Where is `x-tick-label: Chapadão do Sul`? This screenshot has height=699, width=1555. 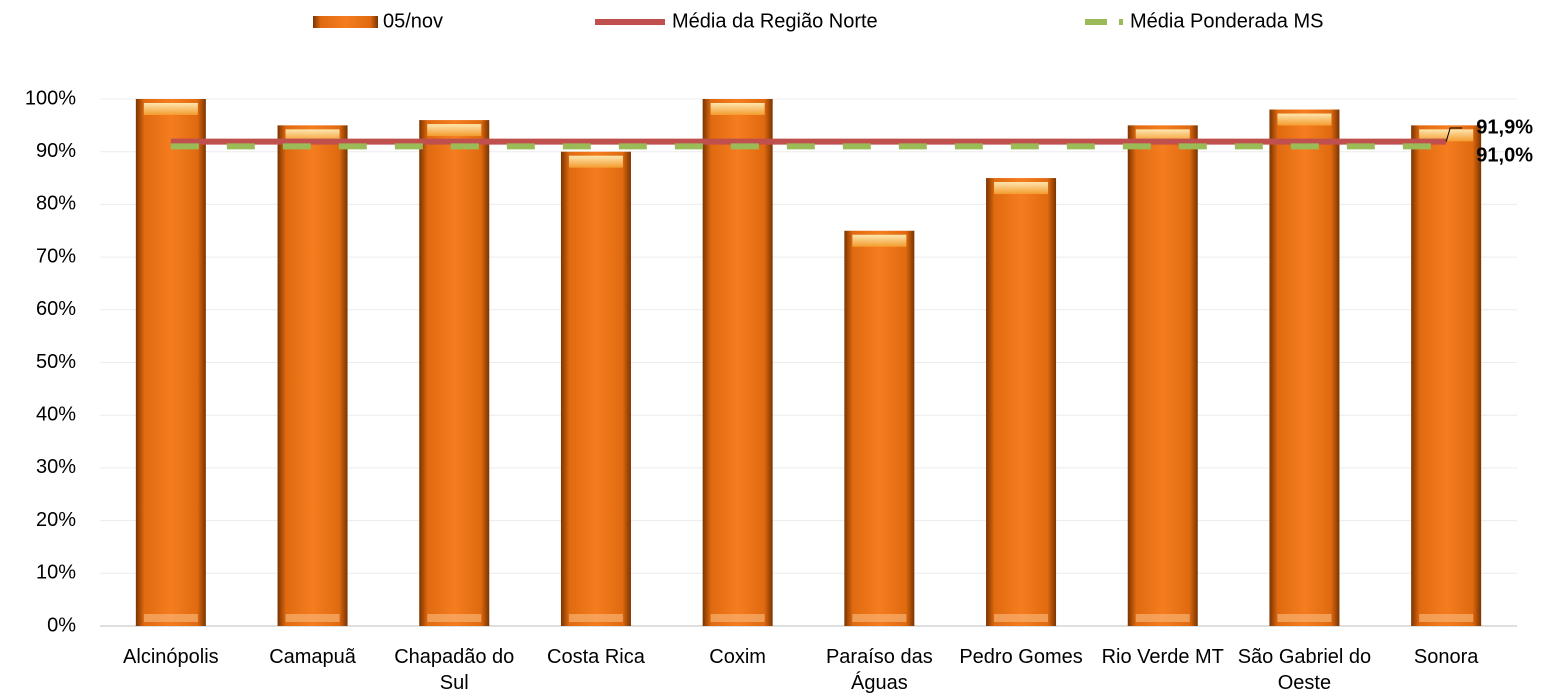 x-tick-label: Chapadão do Sul is located at coordinates (454, 670).